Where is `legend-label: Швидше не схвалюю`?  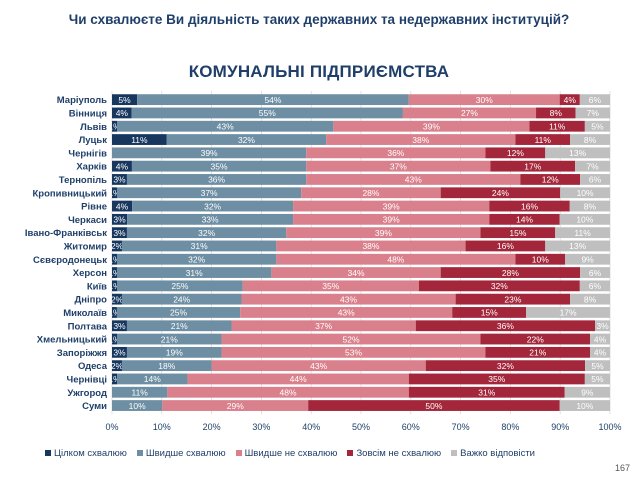
legend-label: Швидше не схвалюю is located at coordinates (291, 453).